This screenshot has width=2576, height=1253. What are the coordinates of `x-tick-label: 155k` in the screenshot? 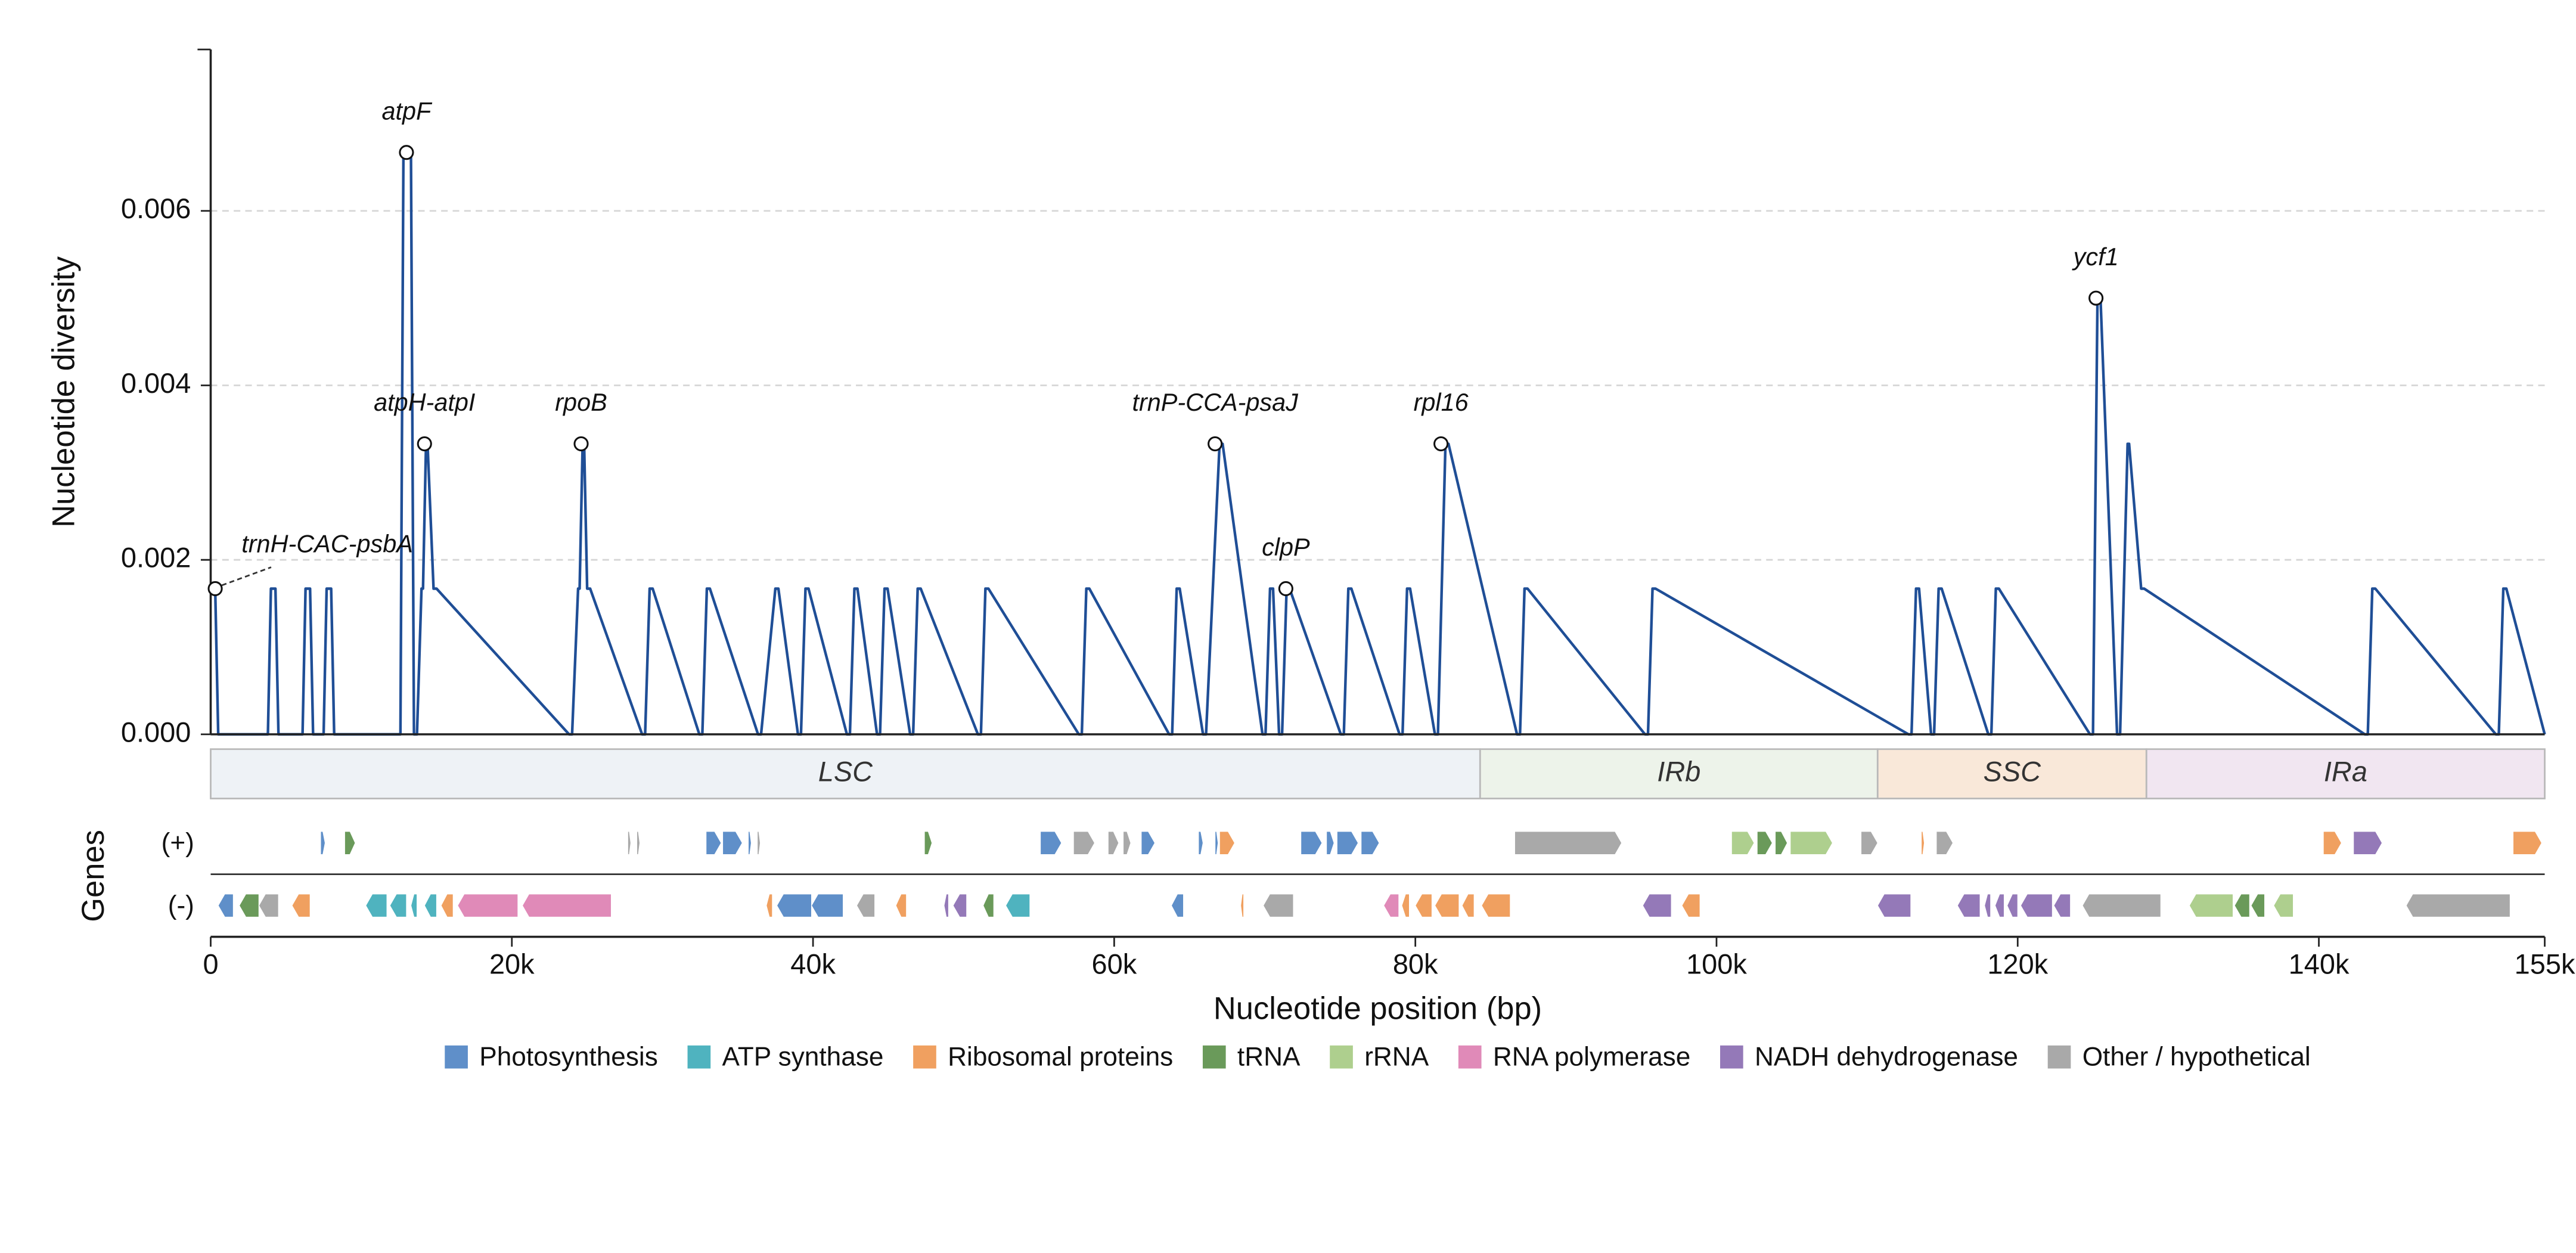 It's located at (2545, 964).